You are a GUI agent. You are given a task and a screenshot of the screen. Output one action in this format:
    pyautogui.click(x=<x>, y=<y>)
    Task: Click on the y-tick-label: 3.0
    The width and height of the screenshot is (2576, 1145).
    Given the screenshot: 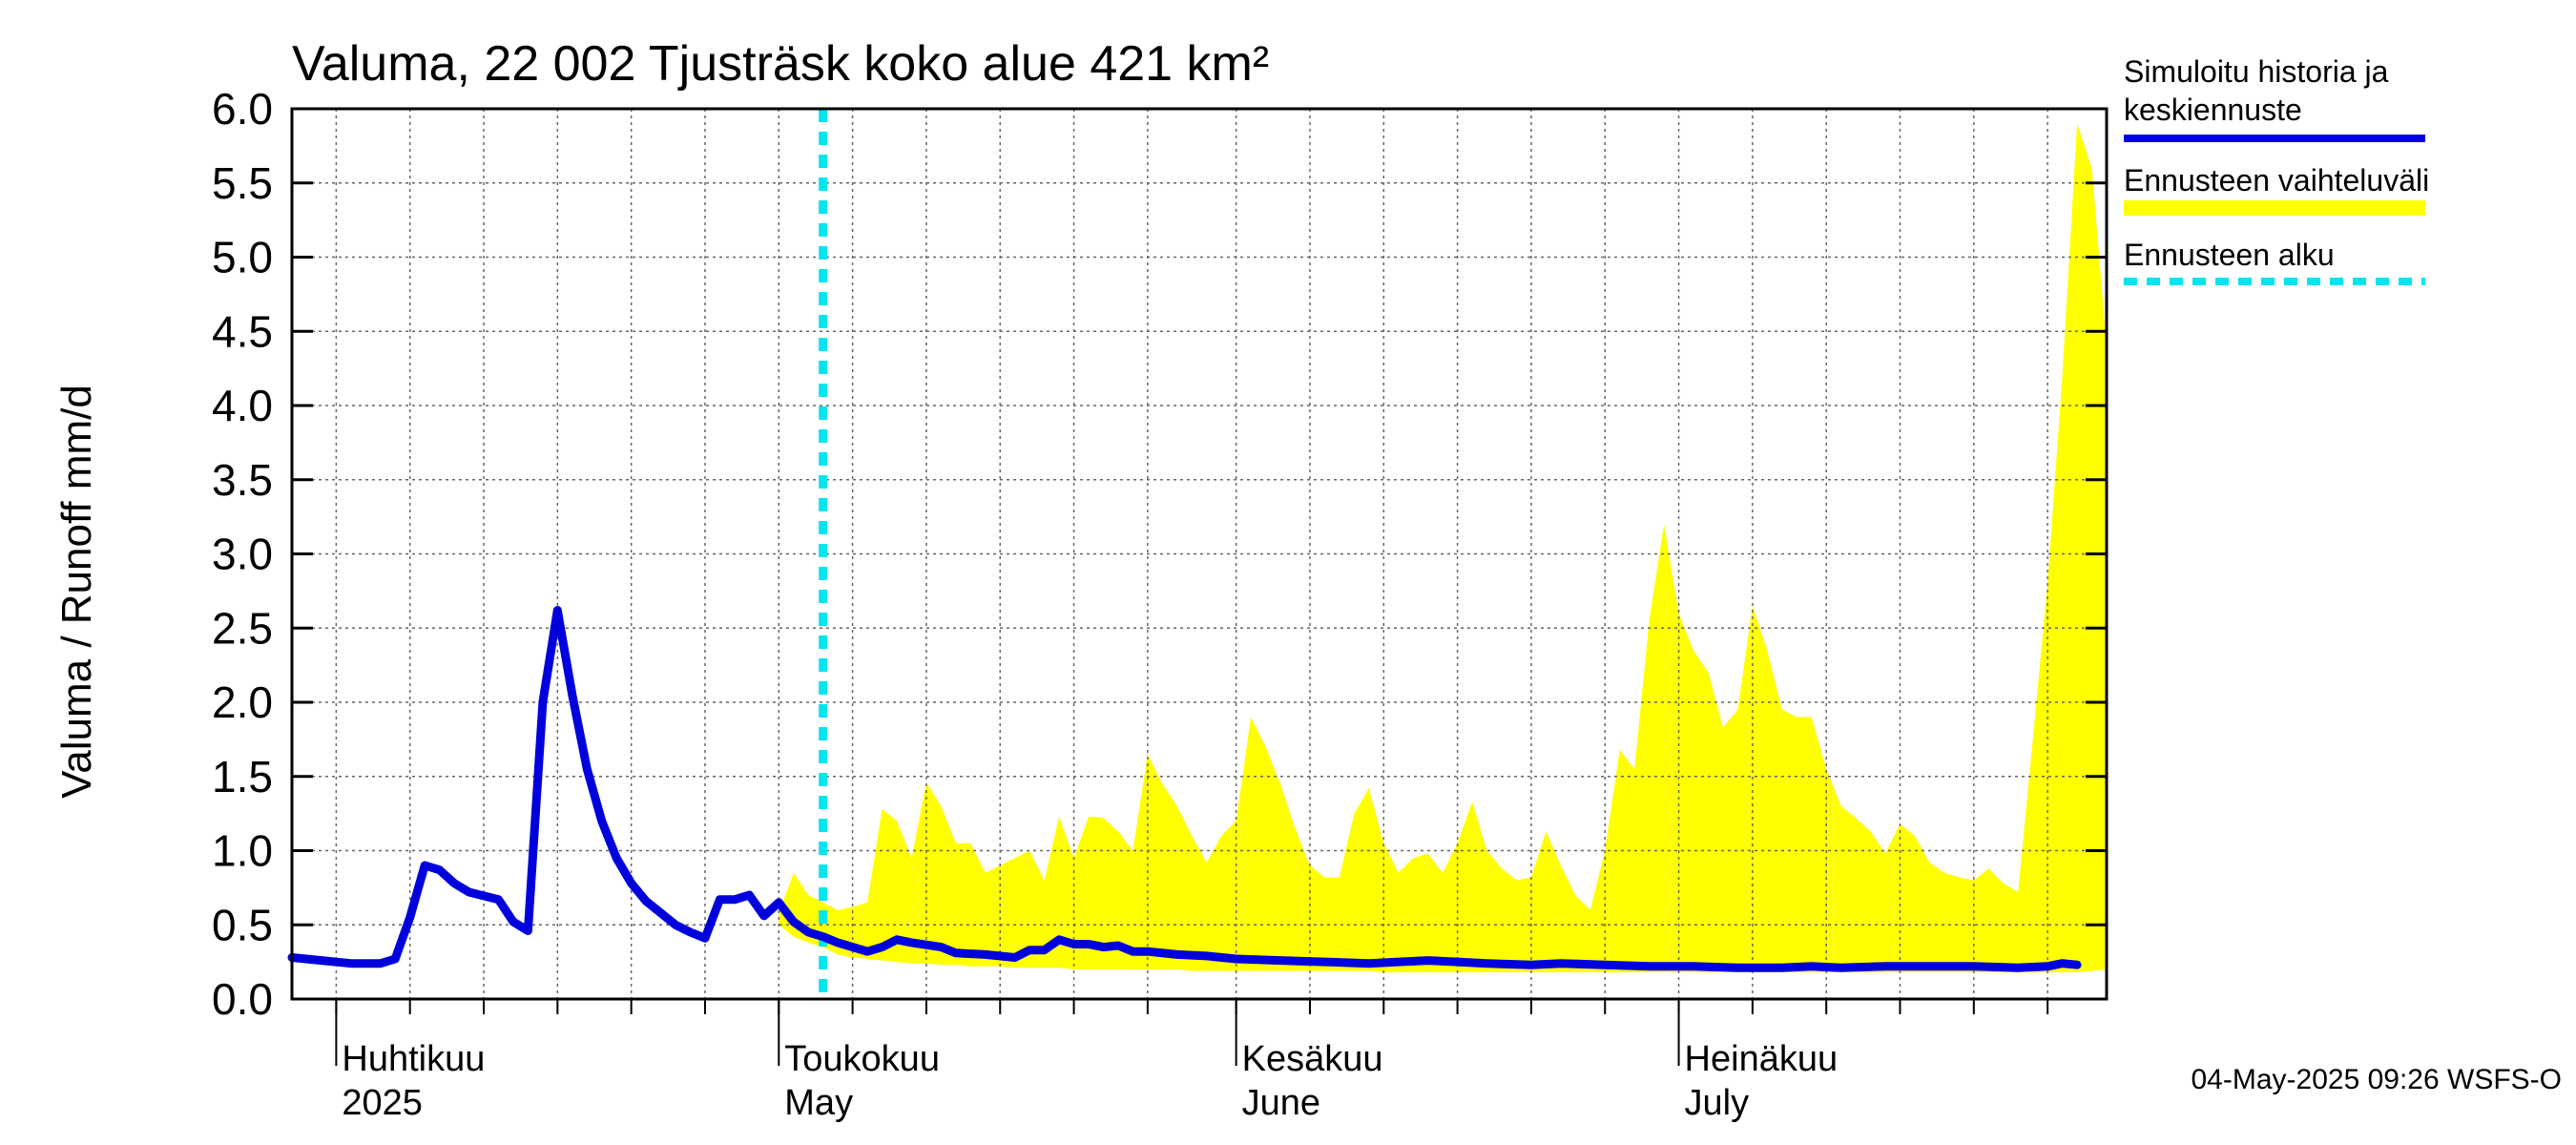 What is the action you would take?
    pyautogui.click(x=242, y=555)
    